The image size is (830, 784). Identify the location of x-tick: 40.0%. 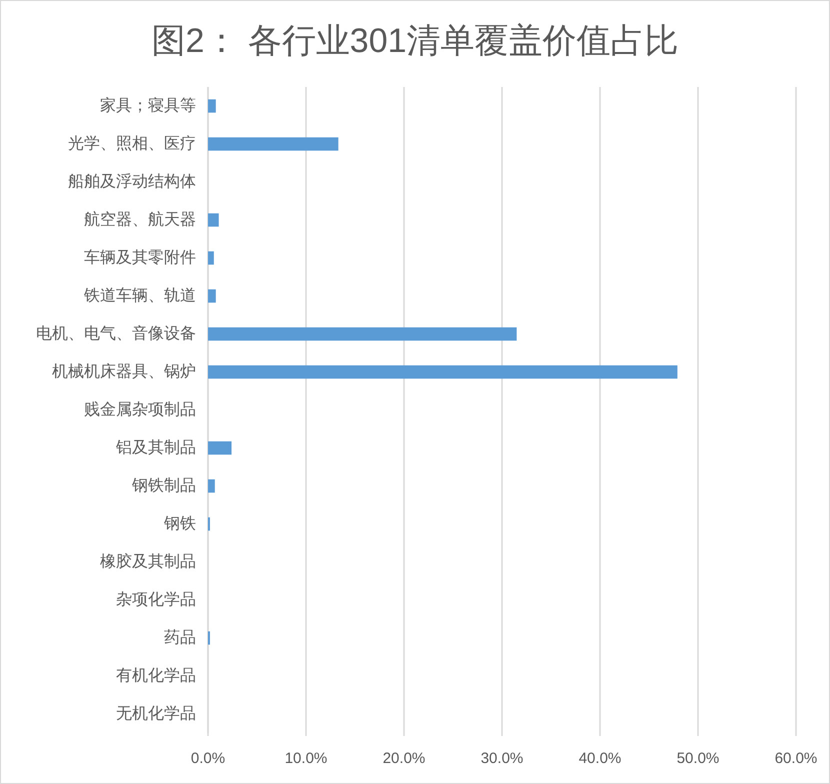
(600, 758).